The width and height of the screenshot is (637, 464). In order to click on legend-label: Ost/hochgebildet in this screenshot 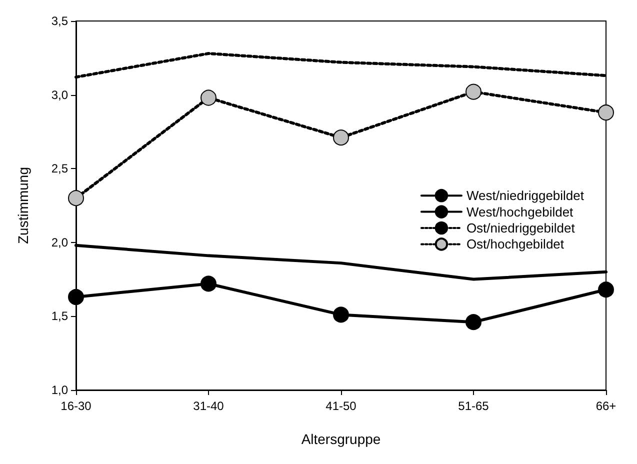, I will do `click(515, 244)`.